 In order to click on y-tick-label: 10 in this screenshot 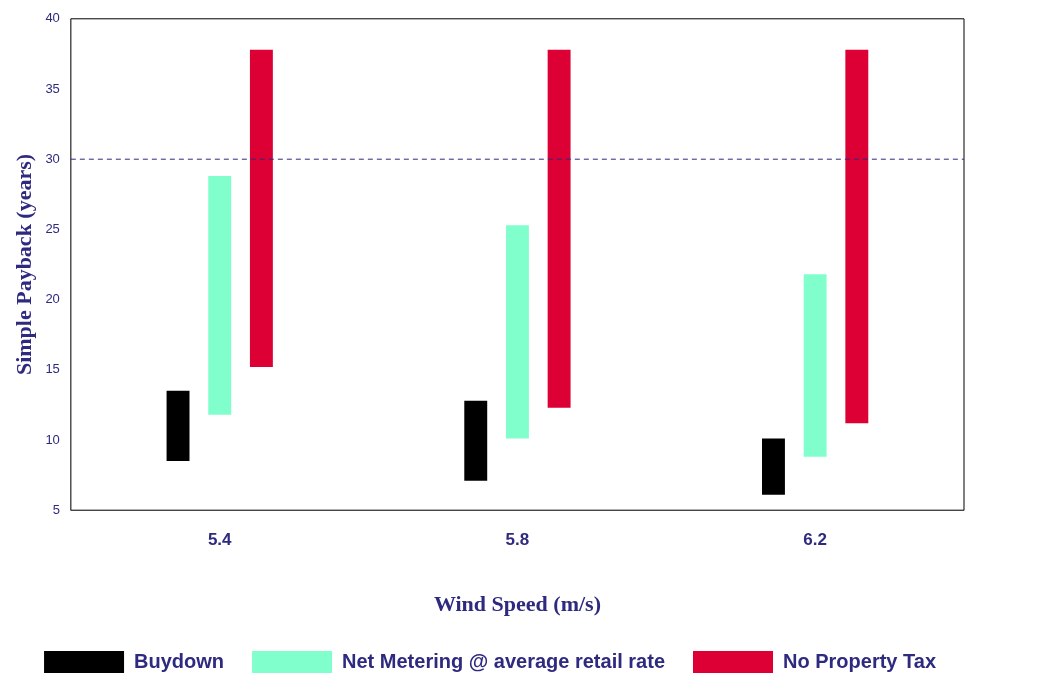, I will do `click(52, 439)`.